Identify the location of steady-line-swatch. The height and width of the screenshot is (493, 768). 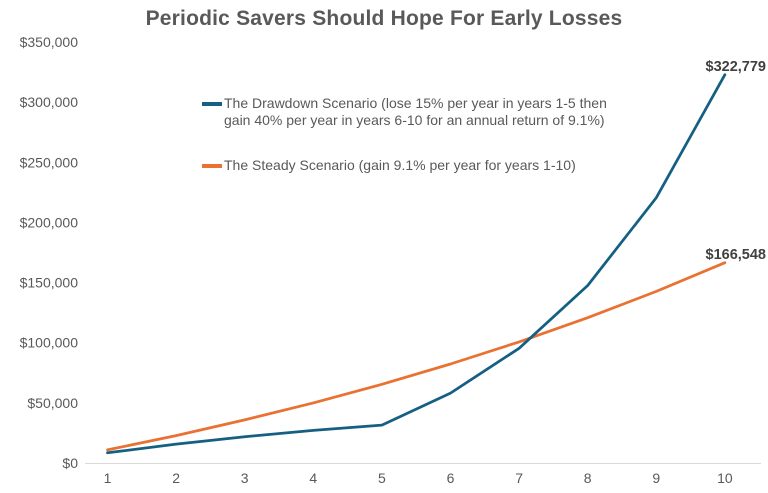
(212, 166).